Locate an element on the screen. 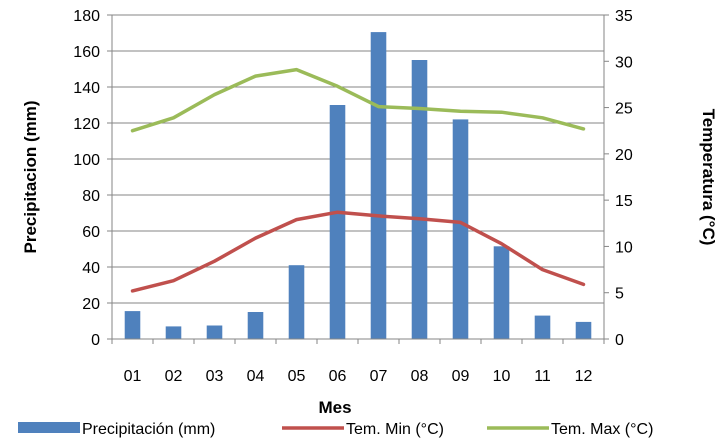  y-left-tick-label: 80 is located at coordinates (91, 196).